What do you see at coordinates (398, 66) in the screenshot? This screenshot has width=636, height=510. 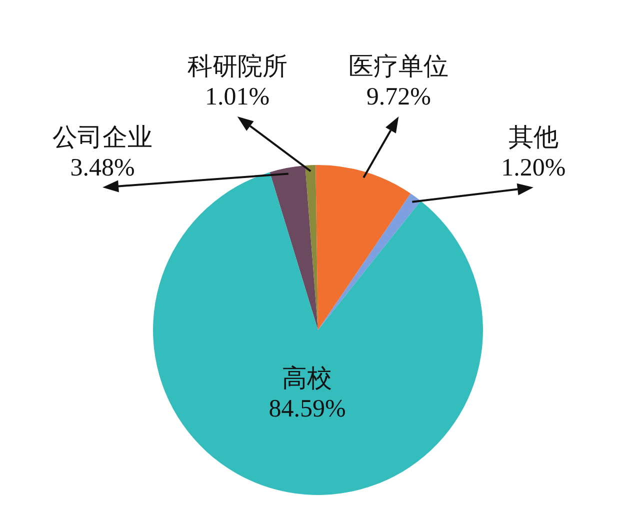 I see `slice-label: 医疗单位` at bounding box center [398, 66].